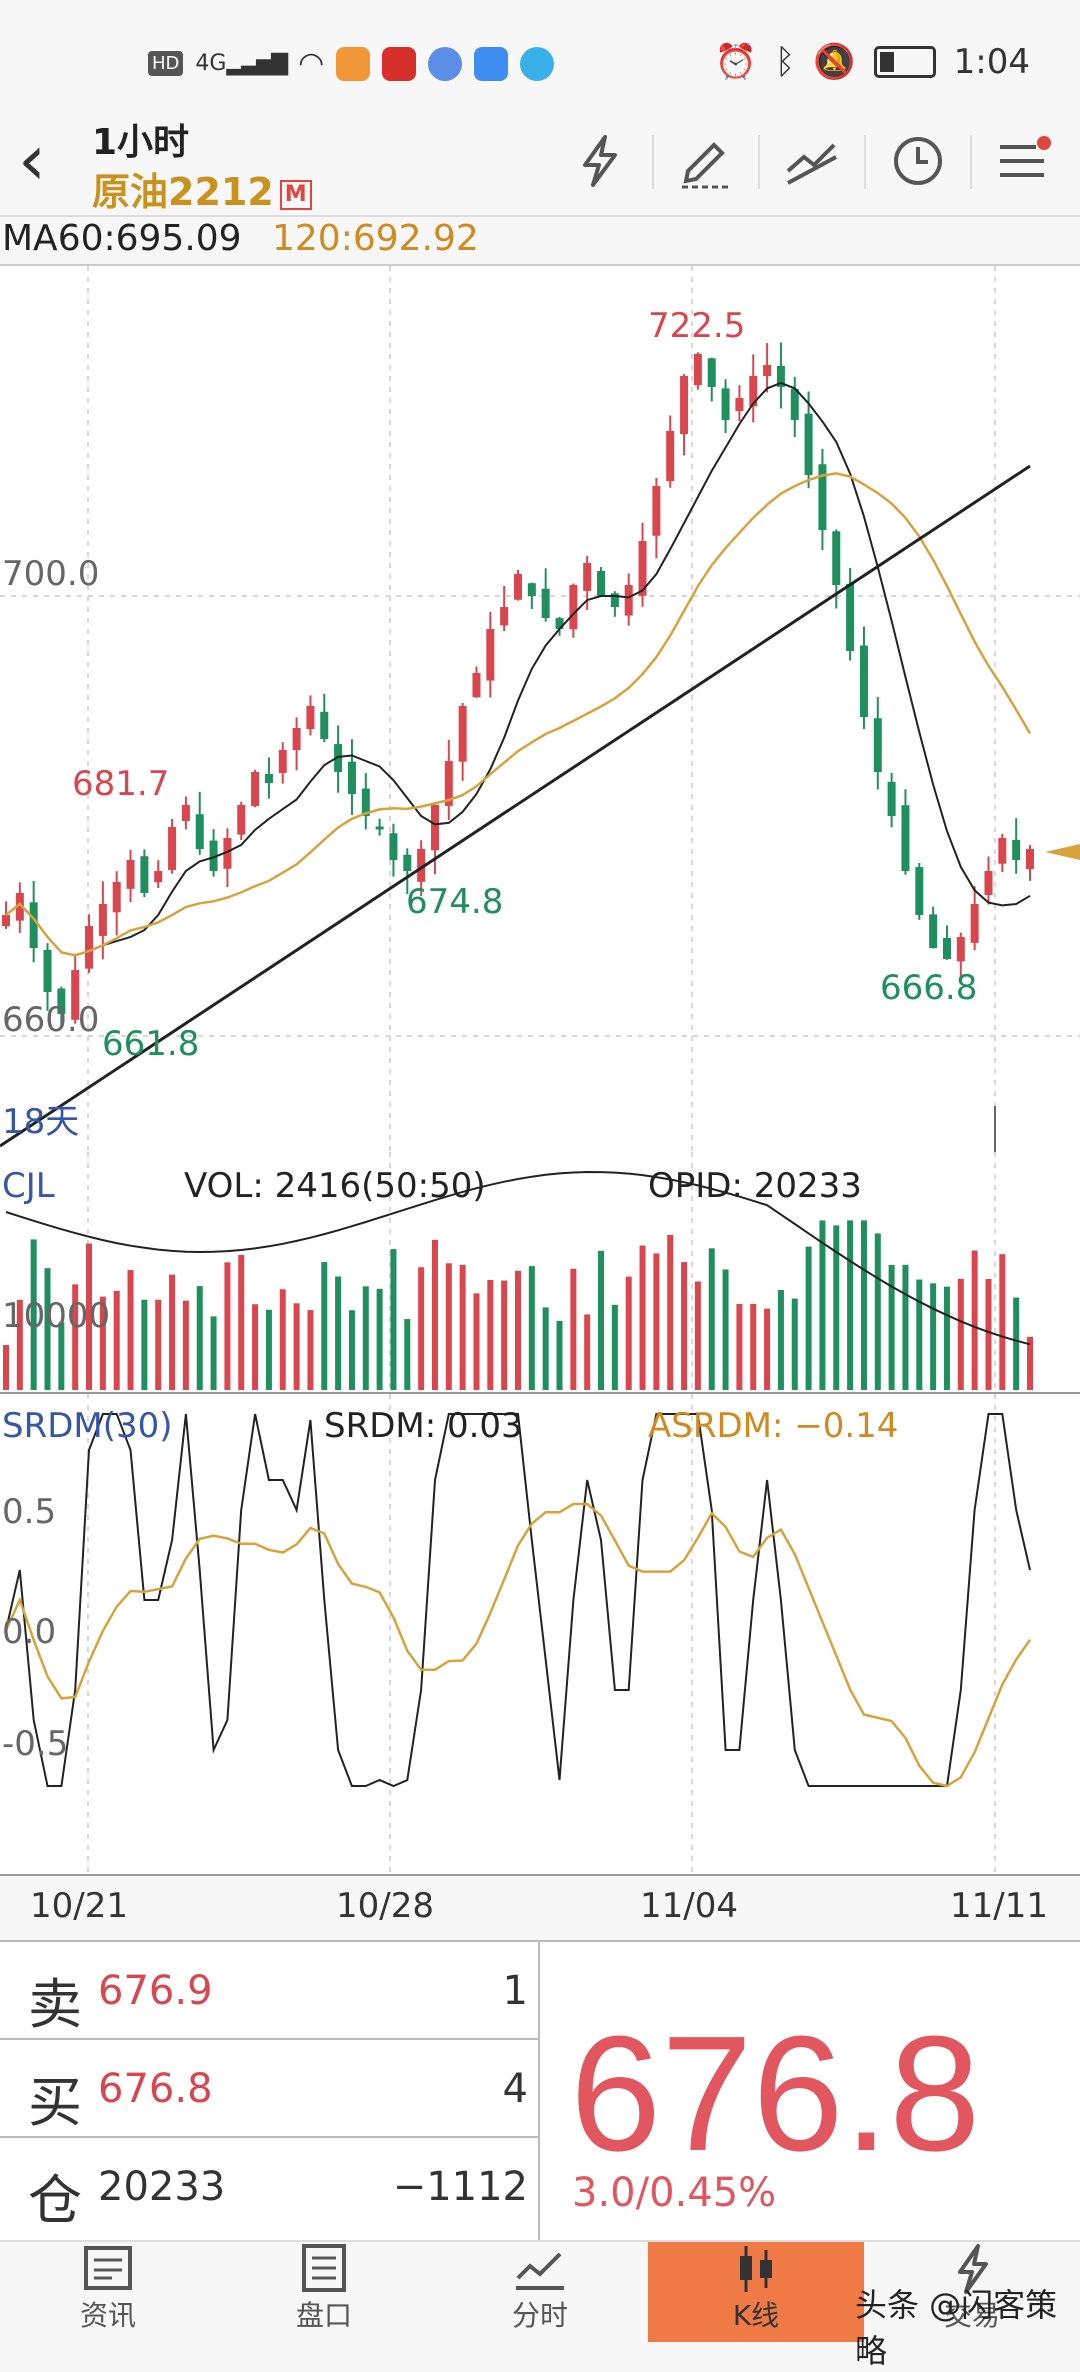  Describe the element at coordinates (756, 2292) in the screenshot. I see `nav-kline: K线` at that location.